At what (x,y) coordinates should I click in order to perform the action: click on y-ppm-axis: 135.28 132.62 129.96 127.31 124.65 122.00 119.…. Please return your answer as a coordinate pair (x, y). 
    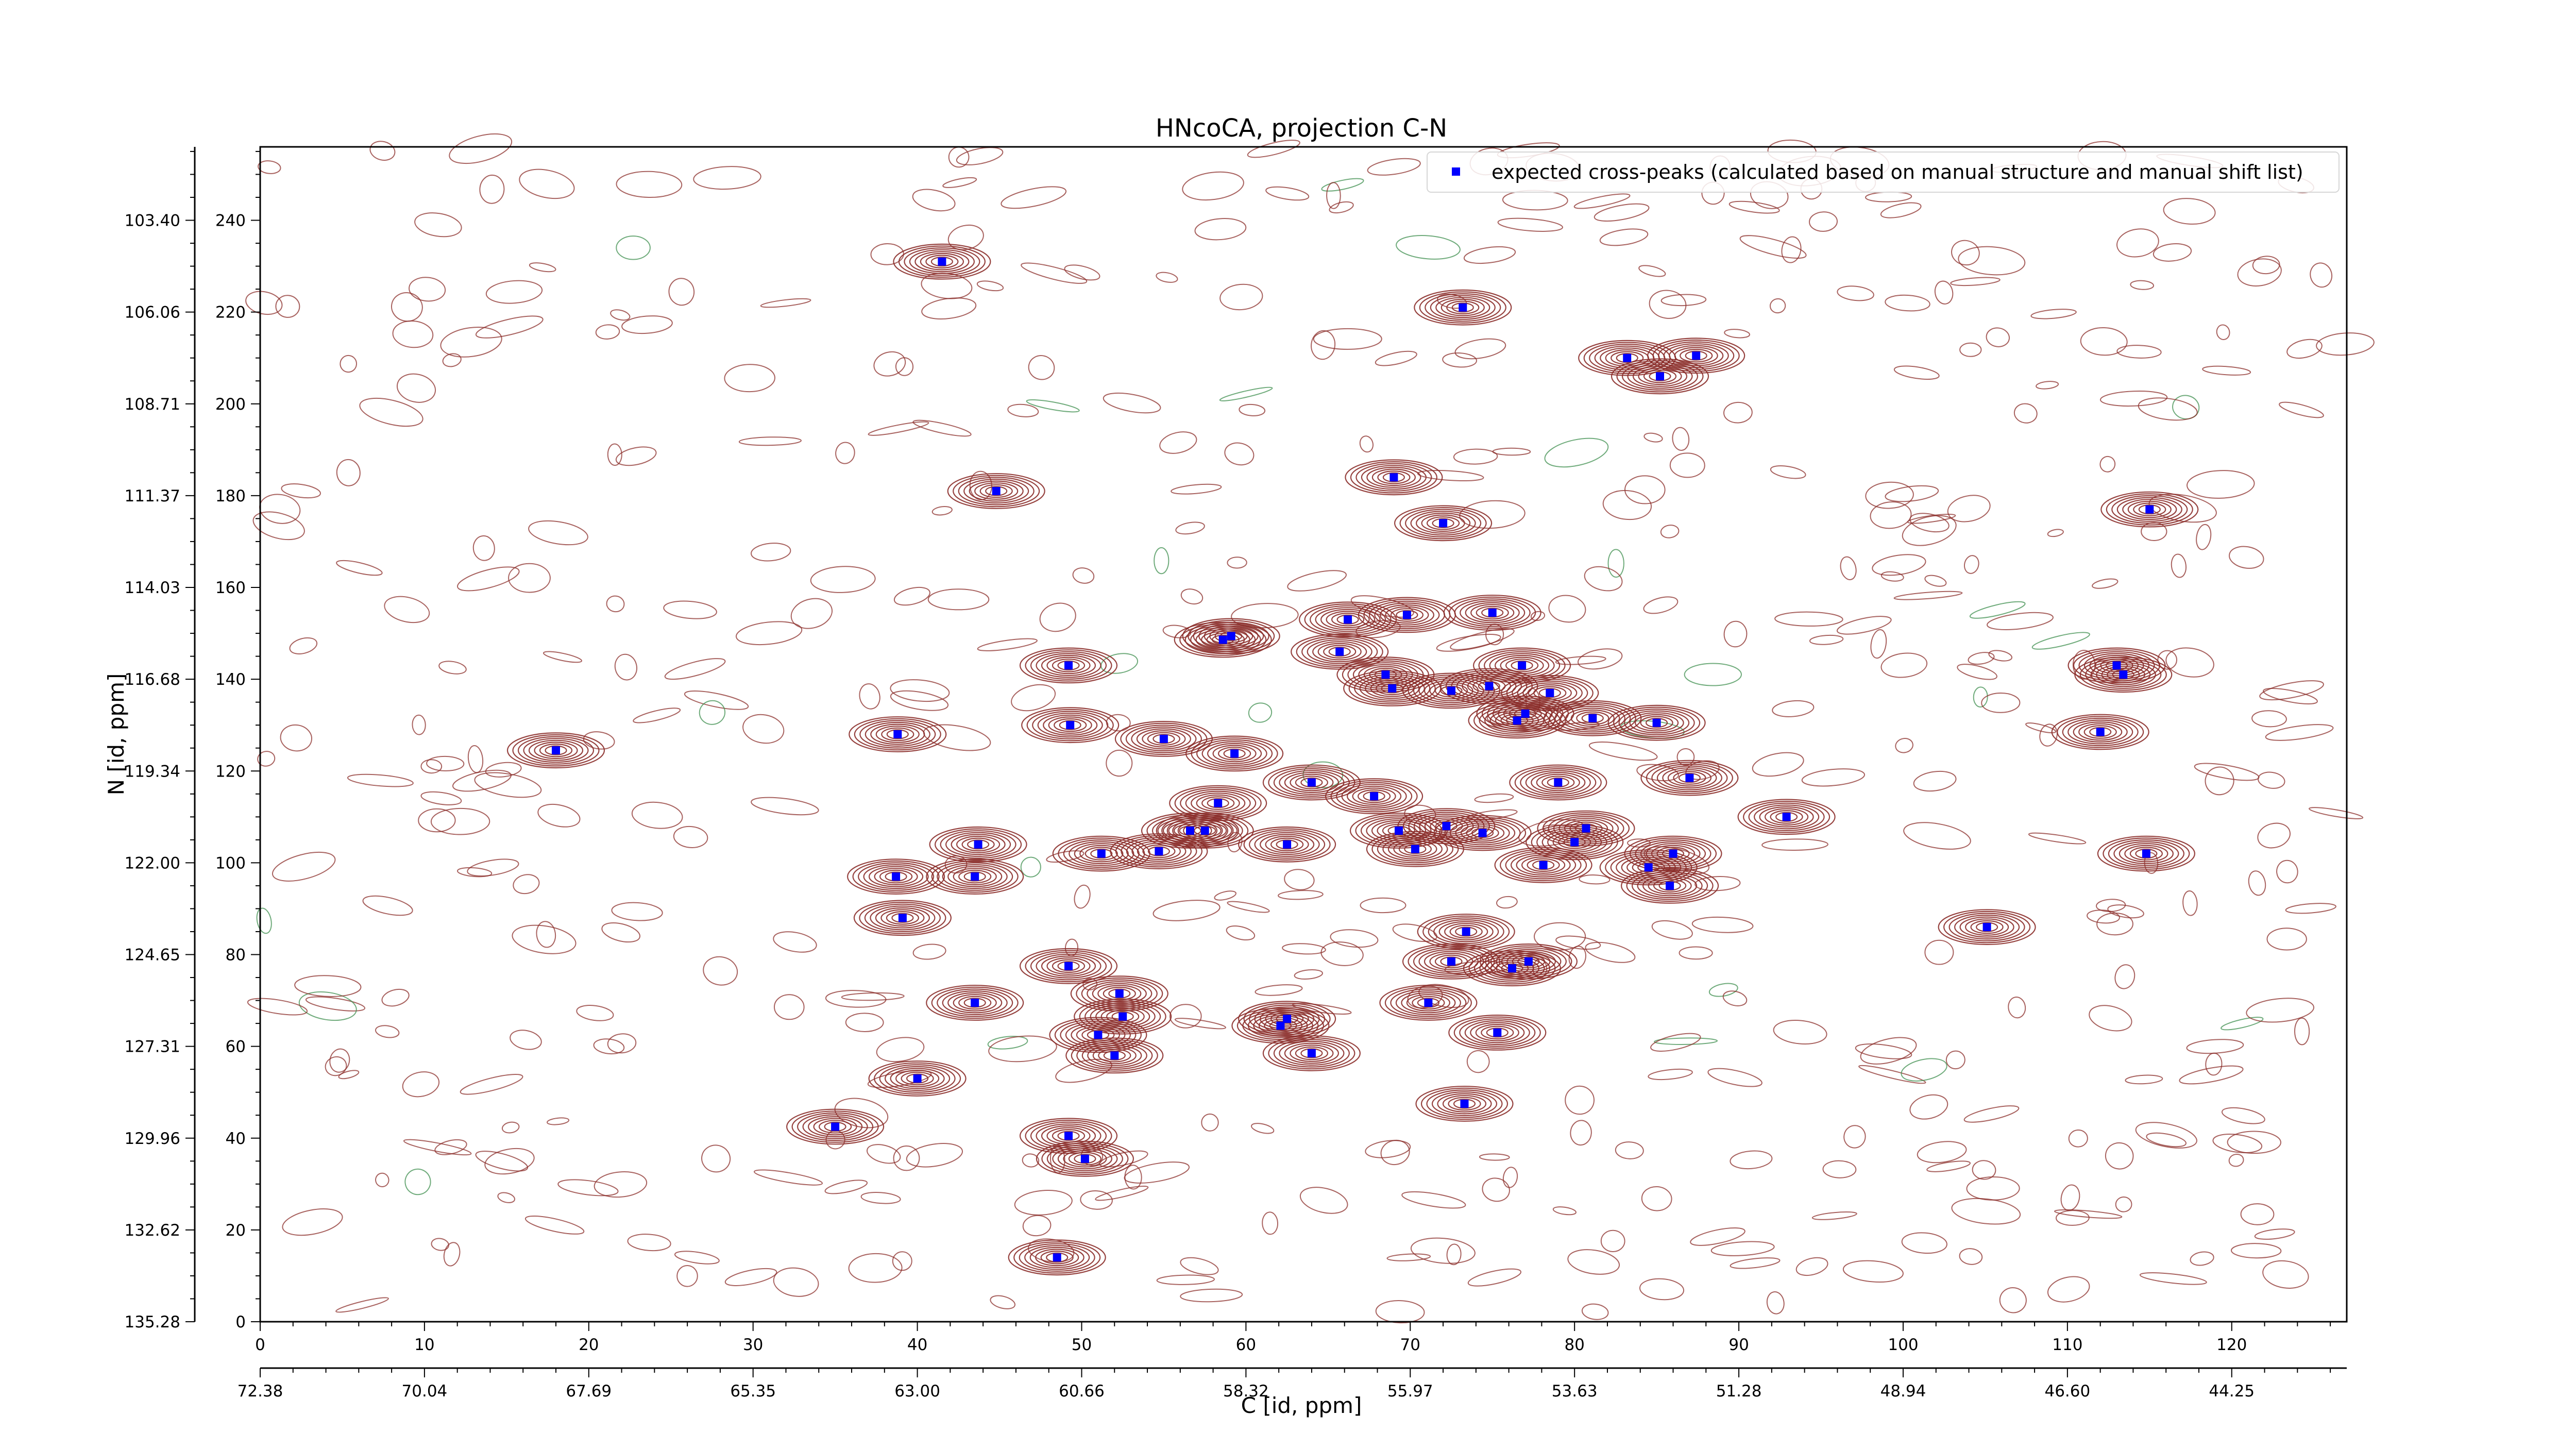
    Looking at the image, I should click on (160, 739).